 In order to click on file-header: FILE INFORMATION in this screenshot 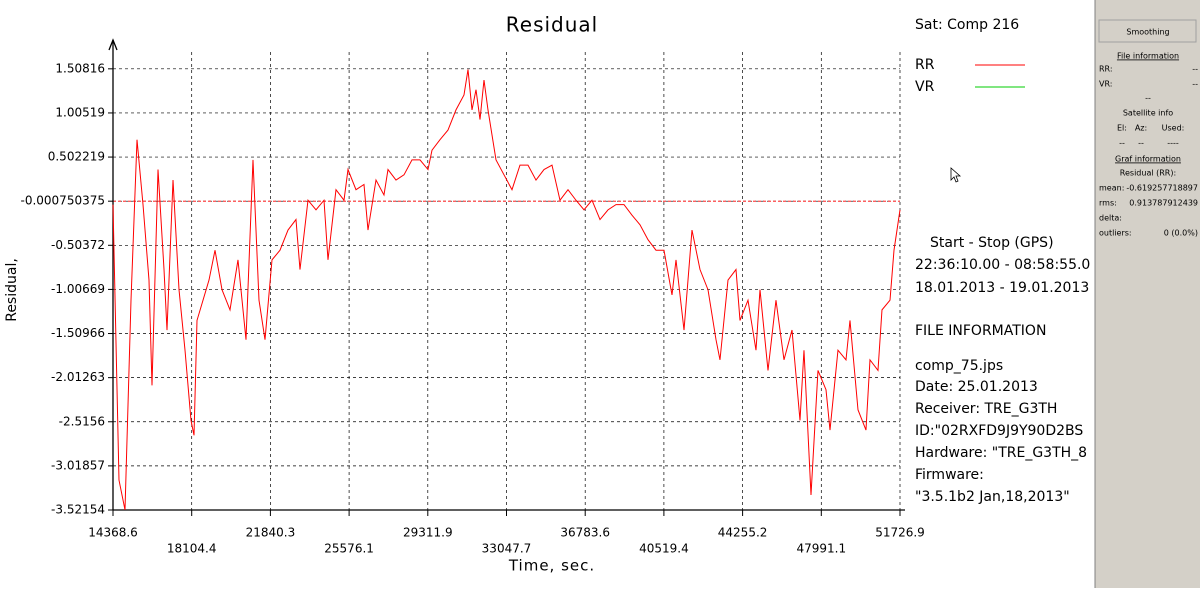, I will do `click(980, 331)`.